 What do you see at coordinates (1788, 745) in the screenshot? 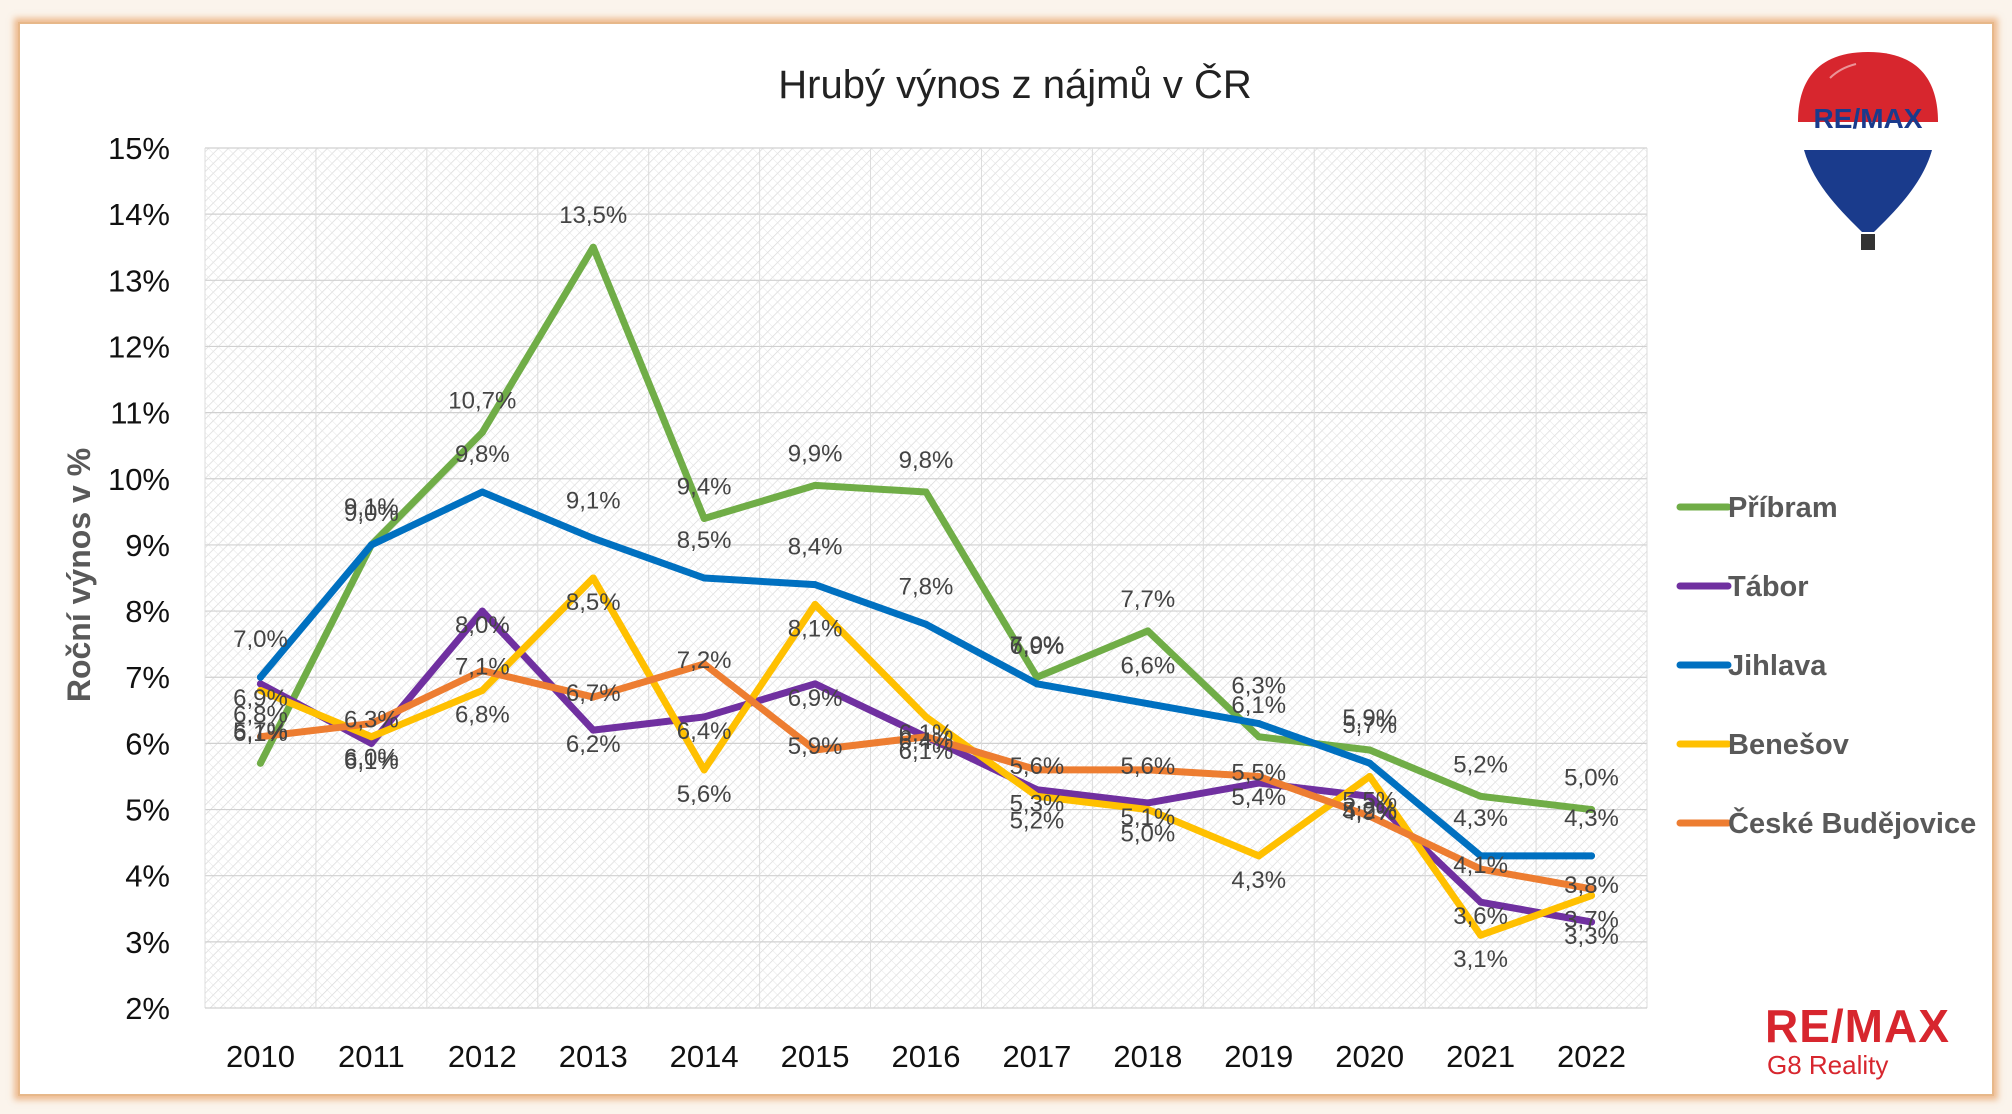
I see `legend-item: Benešov` at bounding box center [1788, 745].